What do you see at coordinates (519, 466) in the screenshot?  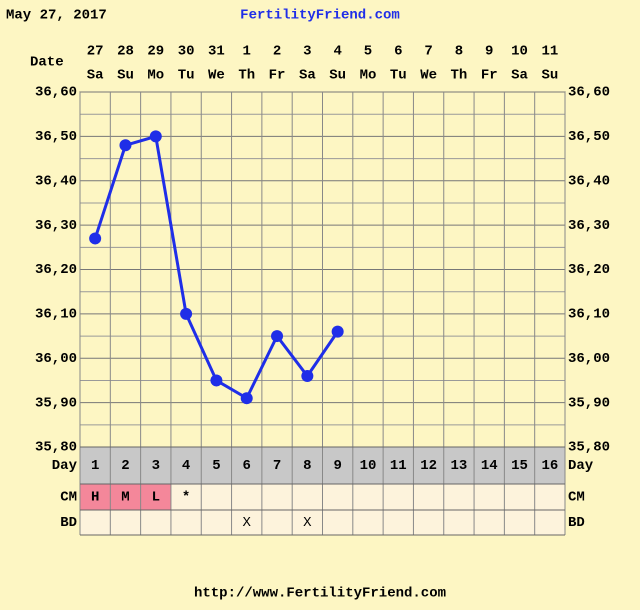 I see `day-number: 15` at bounding box center [519, 466].